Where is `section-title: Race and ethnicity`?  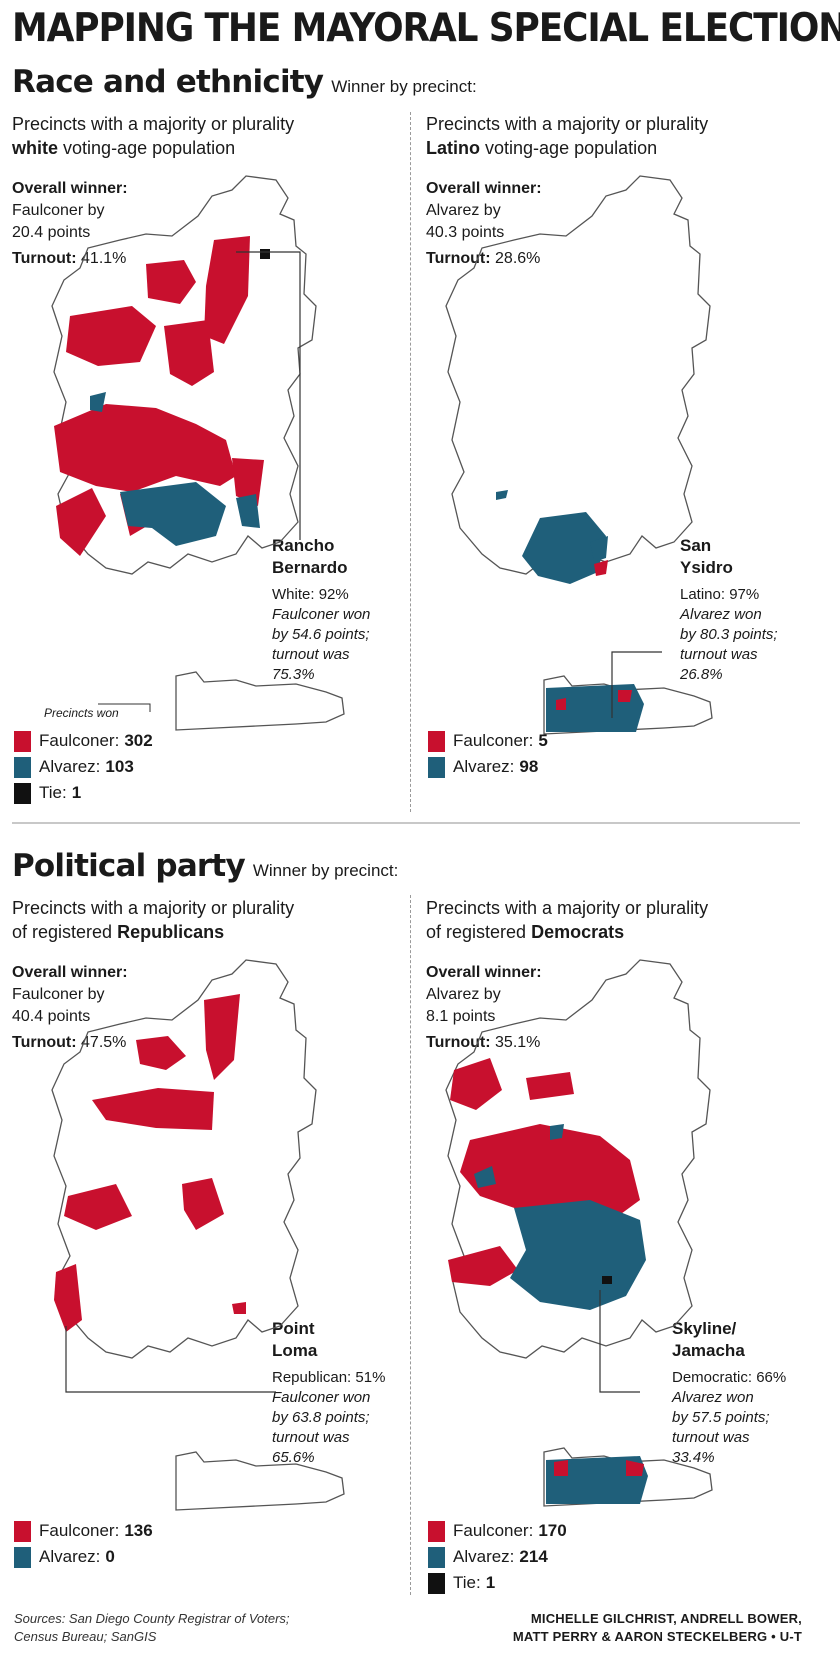
section-title: Race and ethnicity is located at coordinates (168, 82).